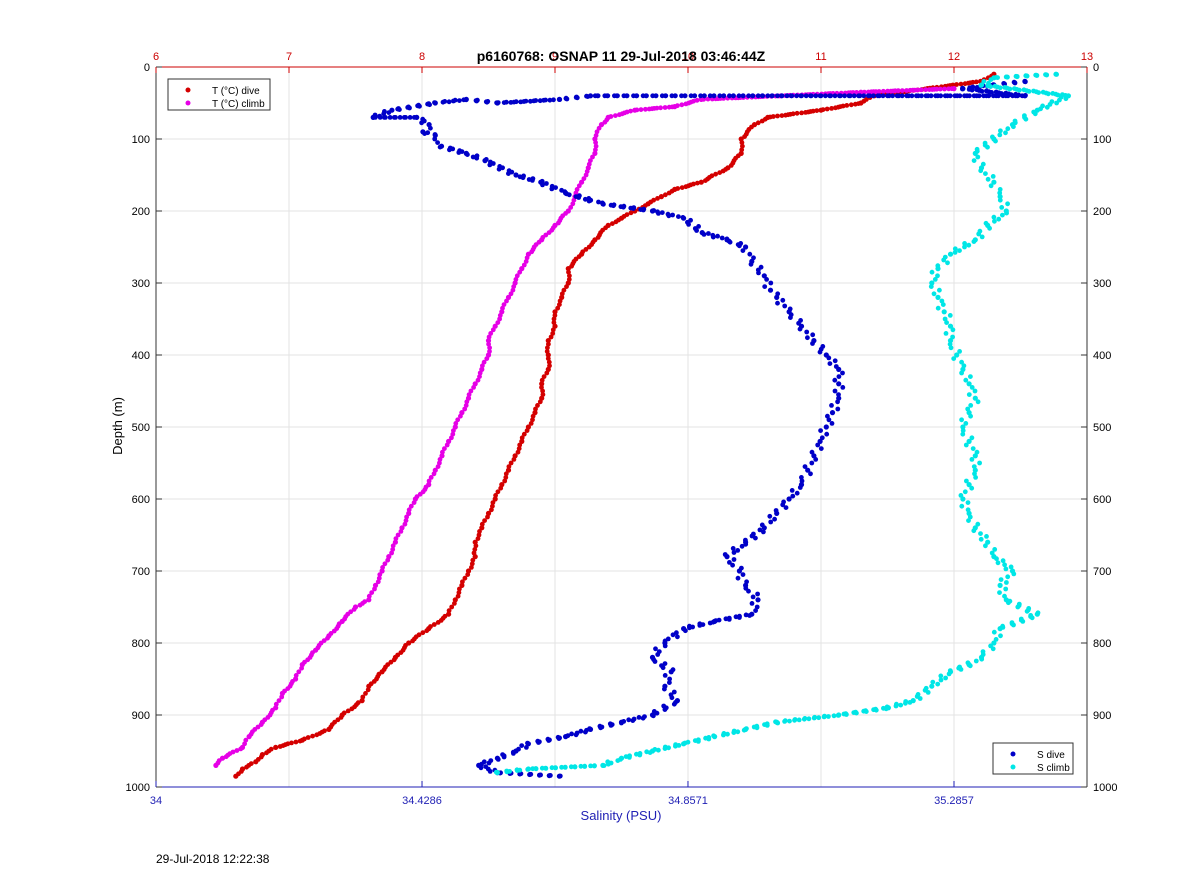  What do you see at coordinates (219, 94) in the screenshot?
I see `legend-temperature: T (°C) dive T (°C) climb` at bounding box center [219, 94].